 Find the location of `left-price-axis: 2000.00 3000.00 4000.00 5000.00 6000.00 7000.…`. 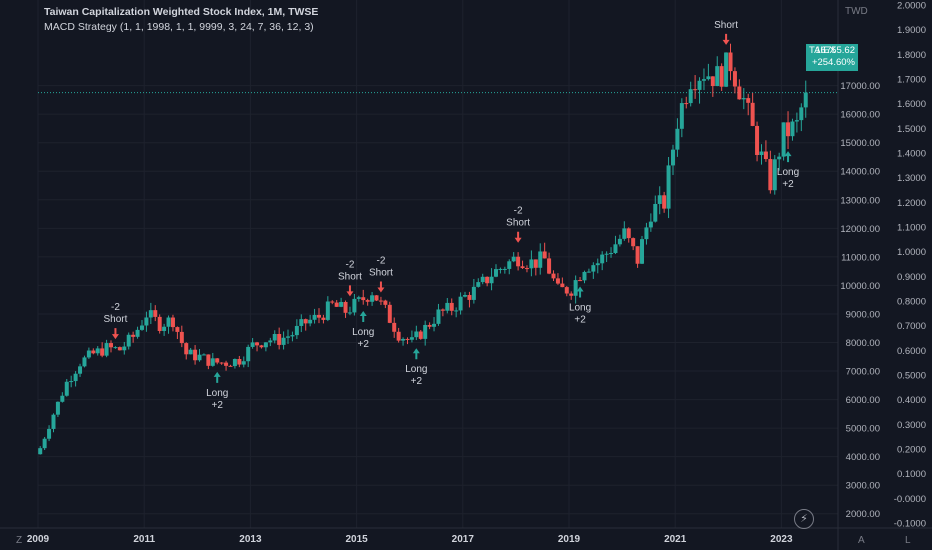

left-price-axis: 2000.00 3000.00 4000.00 5000.00 6000.00 7000.… is located at coordinates (860, 300).